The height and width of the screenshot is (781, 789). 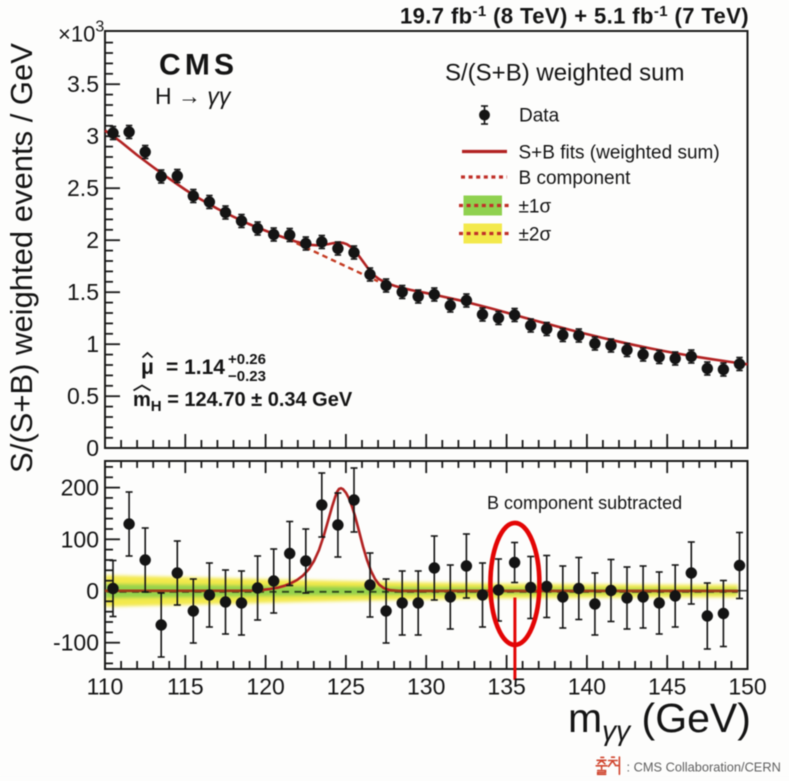 I want to click on svg-text: −0.23, so click(x=247, y=376).